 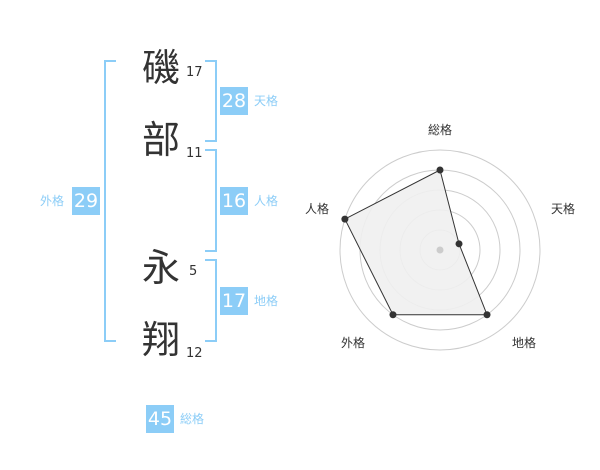 I want to click on axis-label-chikaku: 地格, so click(x=524, y=342).